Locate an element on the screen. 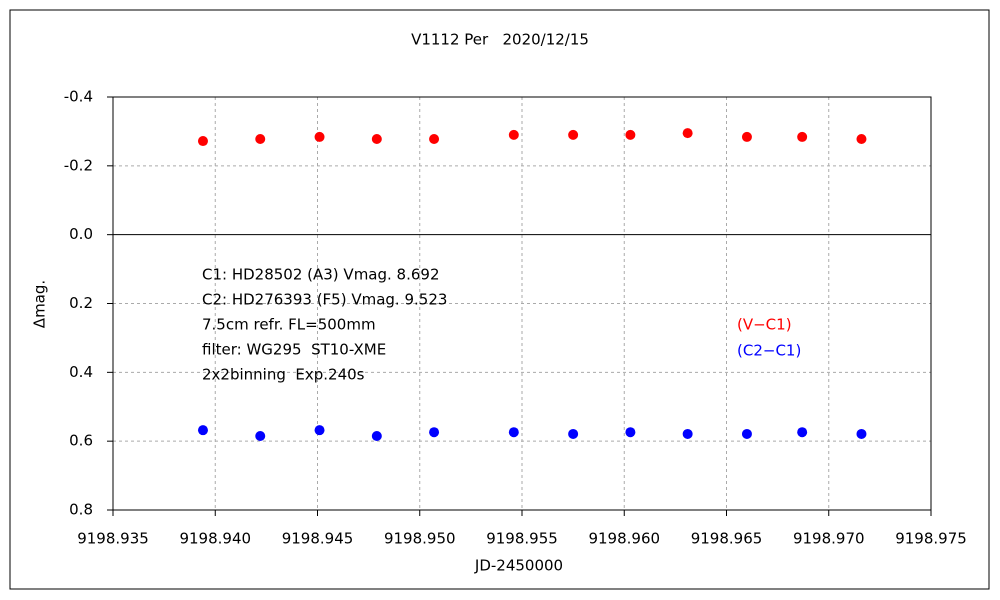 This screenshot has width=1000, height=600. y-tick-label: -0.4 is located at coordinates (78, 97).